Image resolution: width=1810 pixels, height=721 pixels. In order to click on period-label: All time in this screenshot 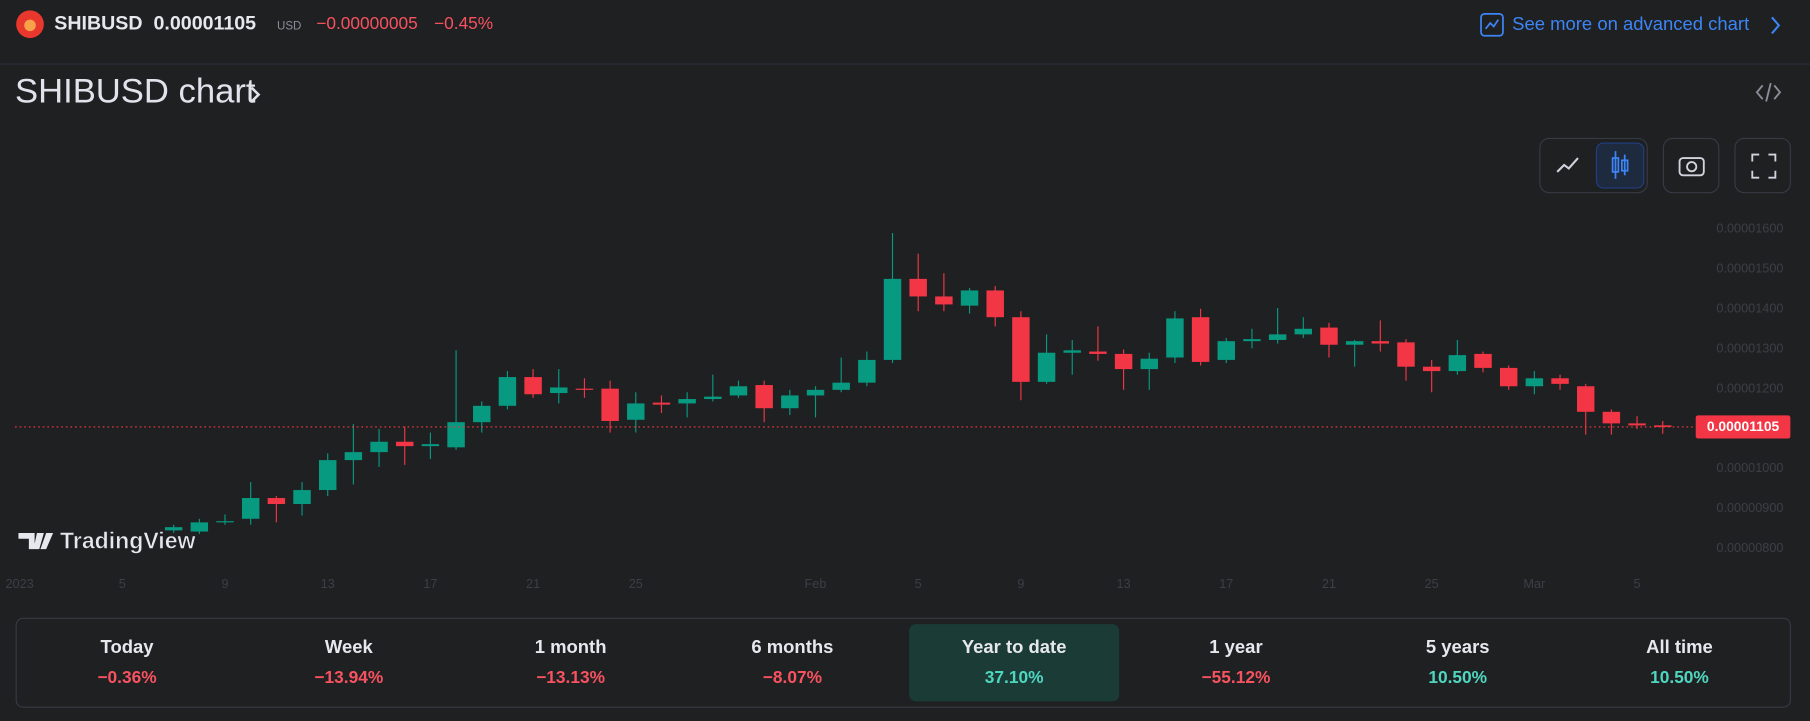, I will do `click(1679, 646)`.